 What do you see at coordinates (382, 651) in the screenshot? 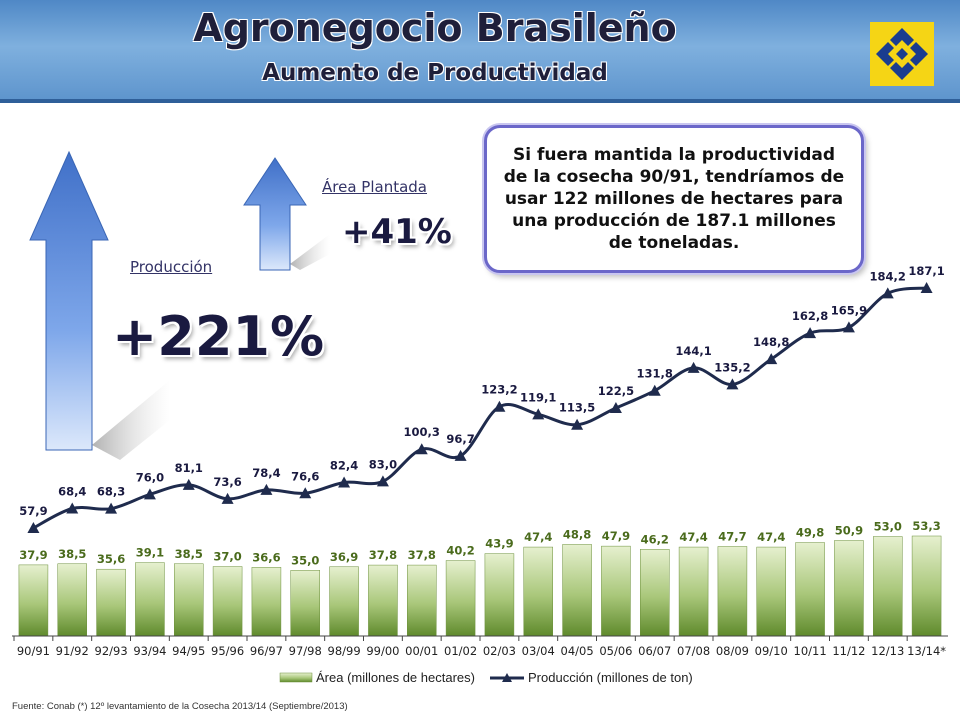
I see `x-tick-label: 99/00` at bounding box center [382, 651].